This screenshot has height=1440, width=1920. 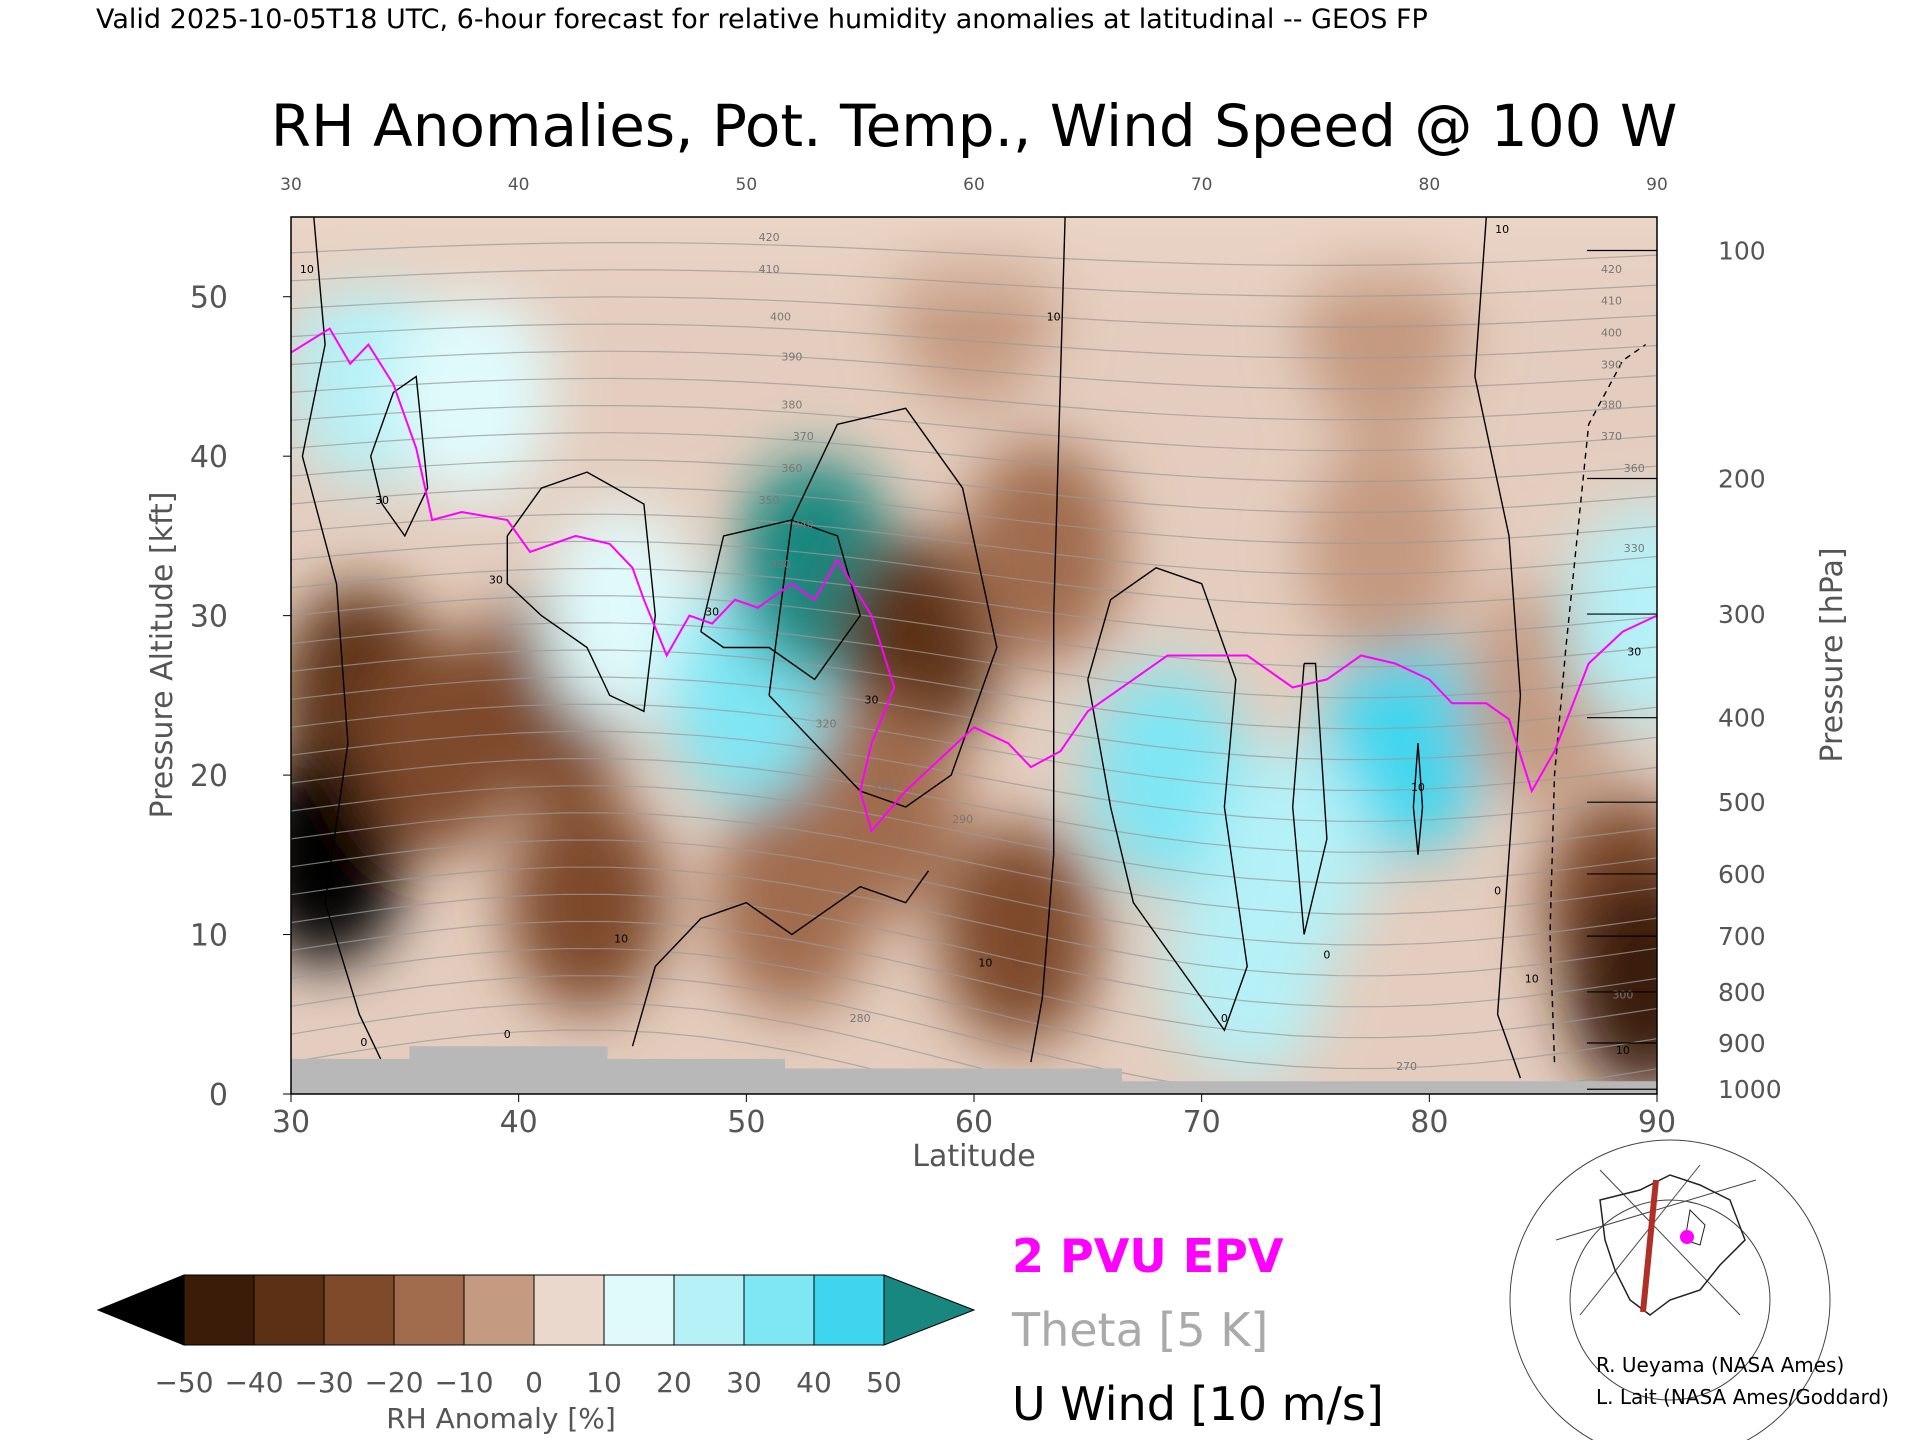 What do you see at coordinates (884, 1382) in the screenshot?
I see `colorbar-tick-label: 50` at bounding box center [884, 1382].